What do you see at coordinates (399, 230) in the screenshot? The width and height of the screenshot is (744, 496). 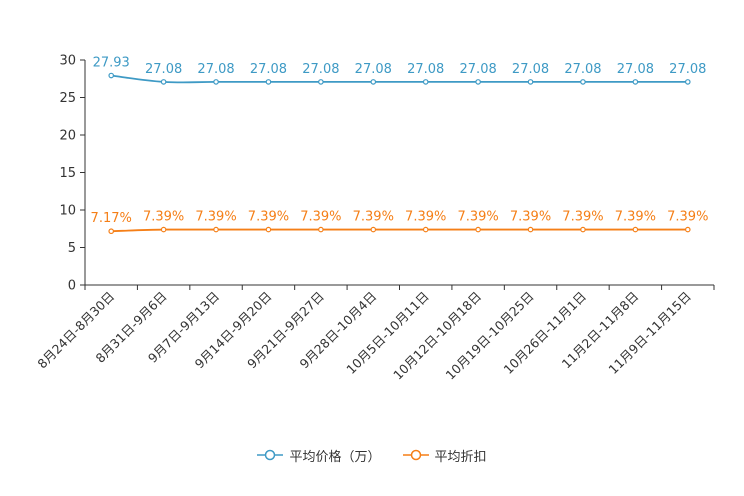 I see `discount-series-line` at bounding box center [399, 230].